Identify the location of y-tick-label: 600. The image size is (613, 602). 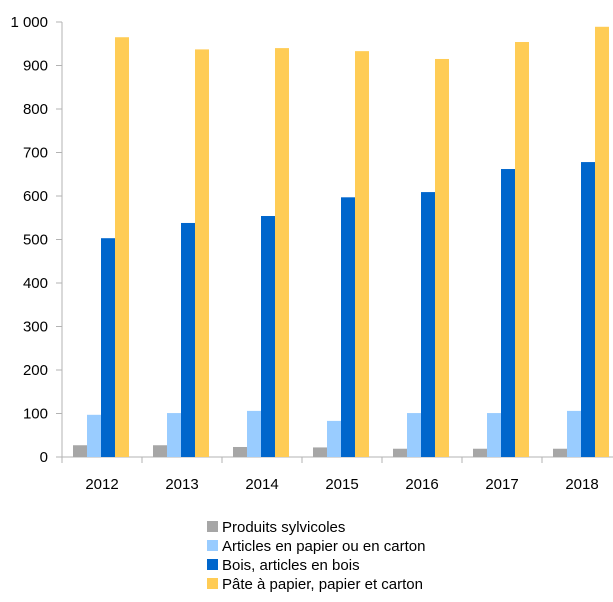
(35, 196).